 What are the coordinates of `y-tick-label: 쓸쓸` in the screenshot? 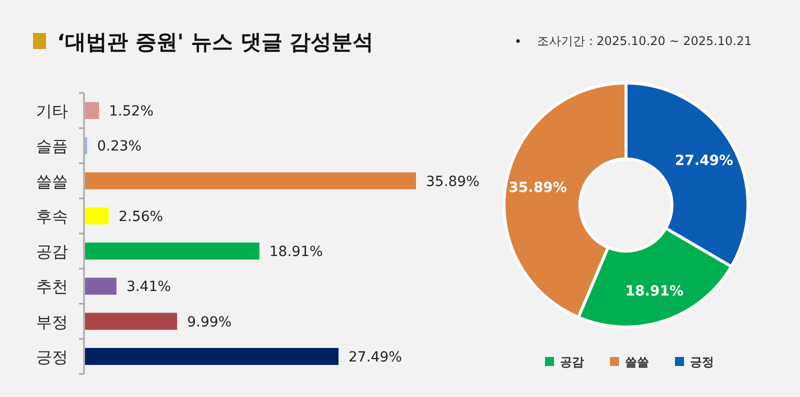 It's located at (52, 181).